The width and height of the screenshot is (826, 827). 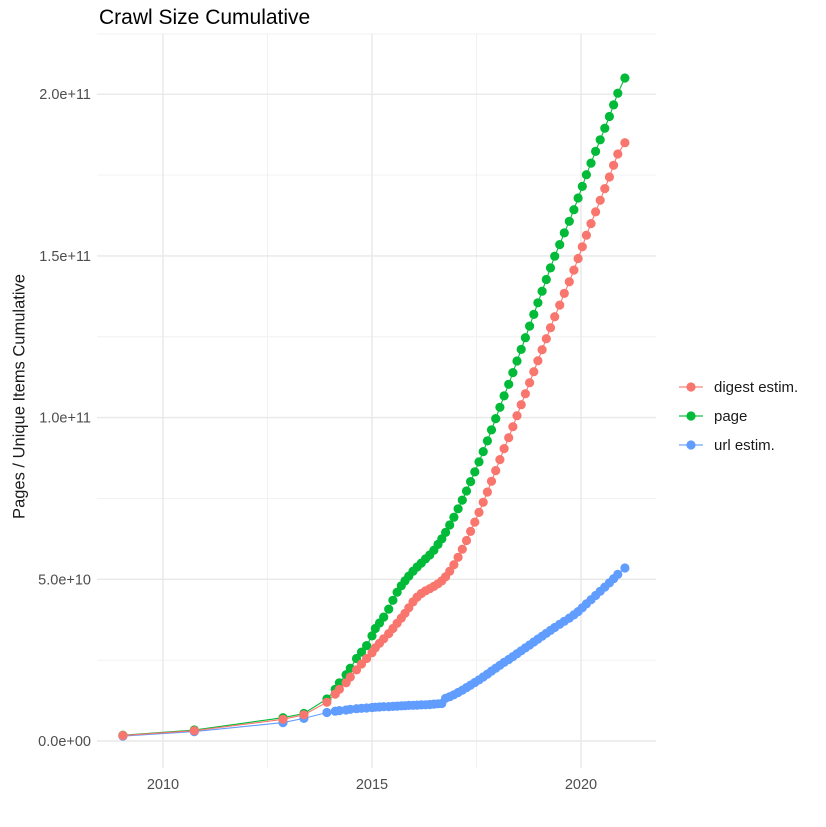 I want to click on legend-label: url estim., so click(x=744, y=445).